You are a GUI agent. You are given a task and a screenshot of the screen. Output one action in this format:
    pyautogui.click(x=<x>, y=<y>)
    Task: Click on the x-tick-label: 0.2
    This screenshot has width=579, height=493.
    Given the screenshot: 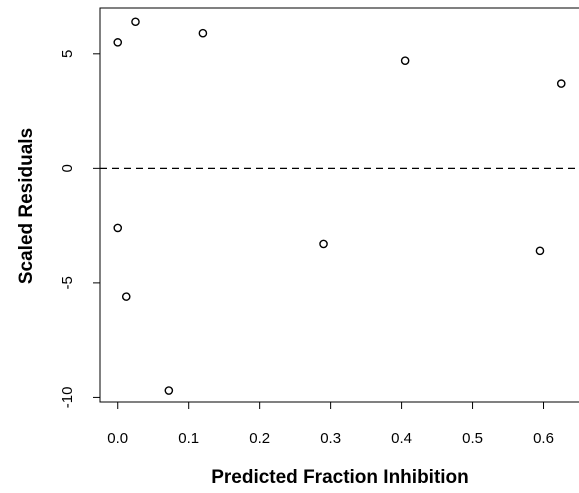 What is the action you would take?
    pyautogui.click(x=259, y=438)
    